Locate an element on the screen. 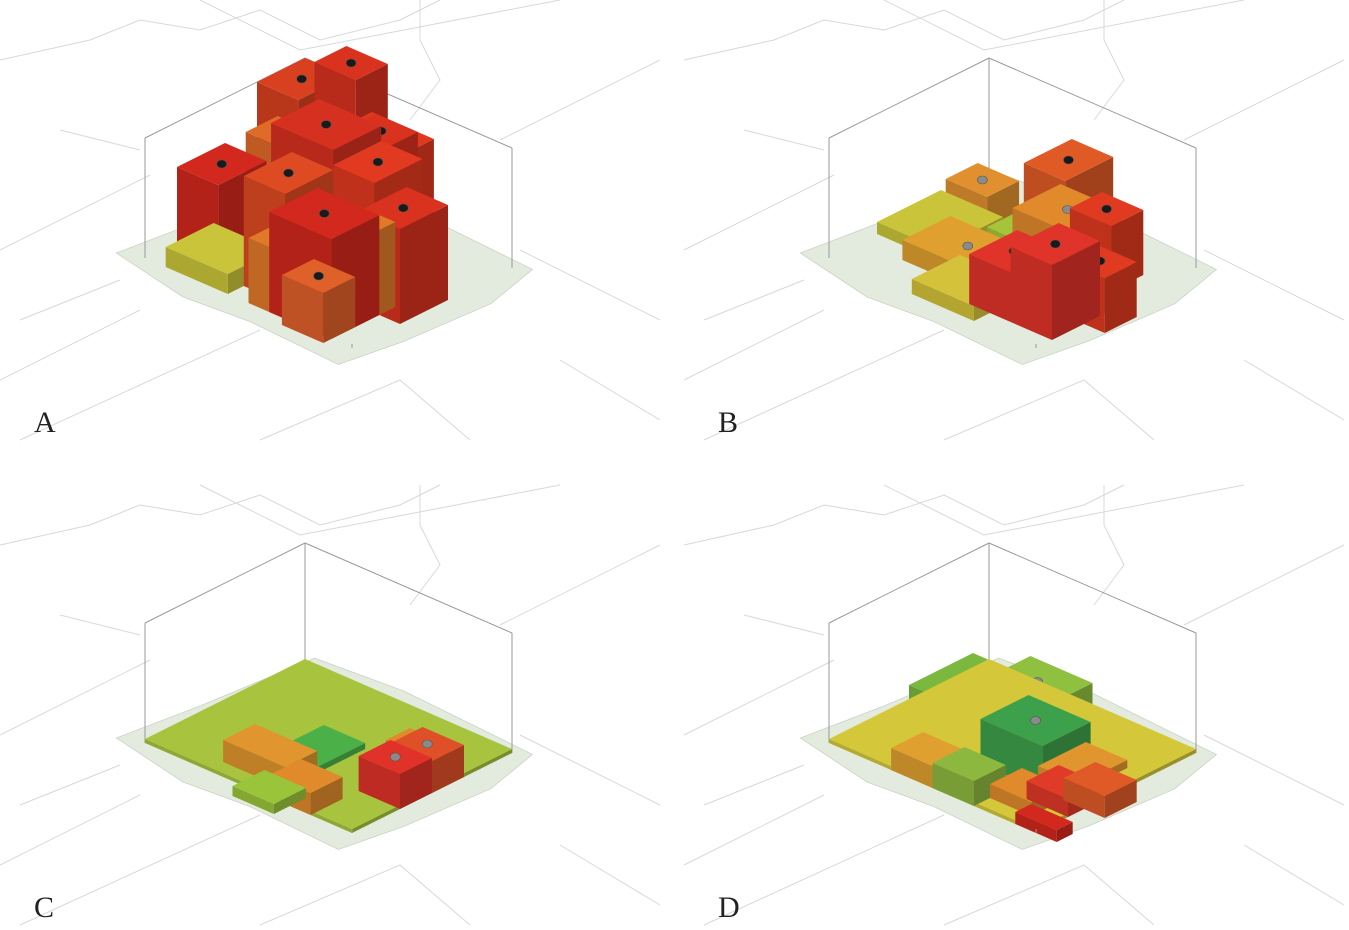 The height and width of the screenshot is (930, 1349). panel-label: C is located at coordinates (44, 907).